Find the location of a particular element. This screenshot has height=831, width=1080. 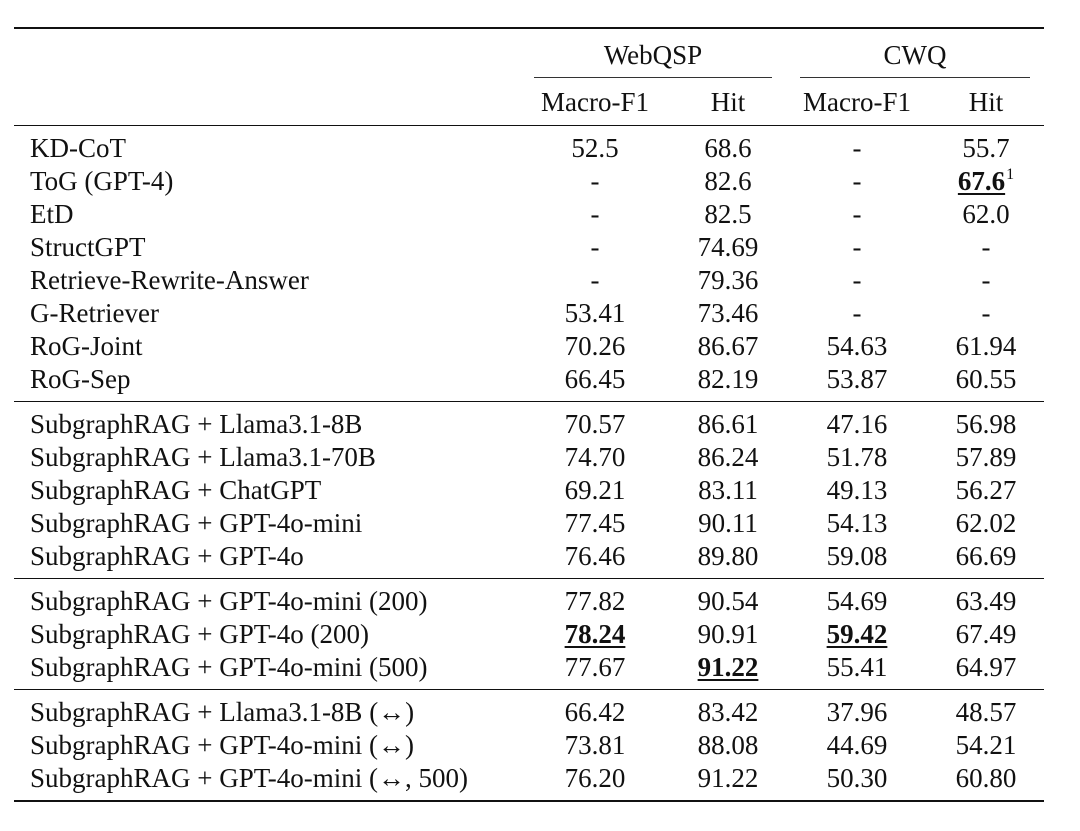

cell-value: 73.46 is located at coordinates (728, 312).